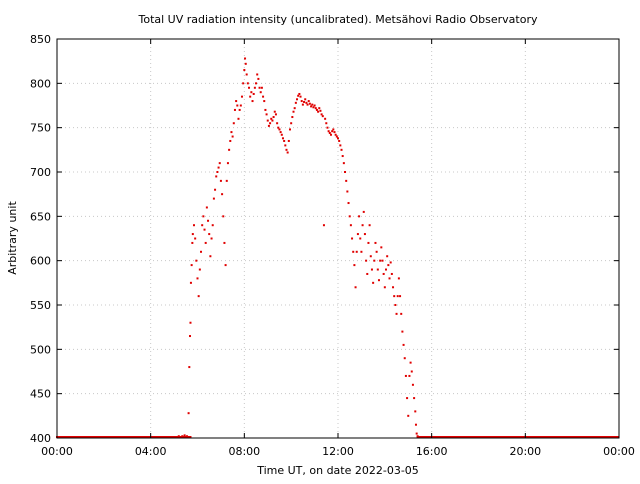 The width and height of the screenshot is (640, 484). Describe the element at coordinates (40, 39) in the screenshot. I see `y-tick-label: 850` at that location.